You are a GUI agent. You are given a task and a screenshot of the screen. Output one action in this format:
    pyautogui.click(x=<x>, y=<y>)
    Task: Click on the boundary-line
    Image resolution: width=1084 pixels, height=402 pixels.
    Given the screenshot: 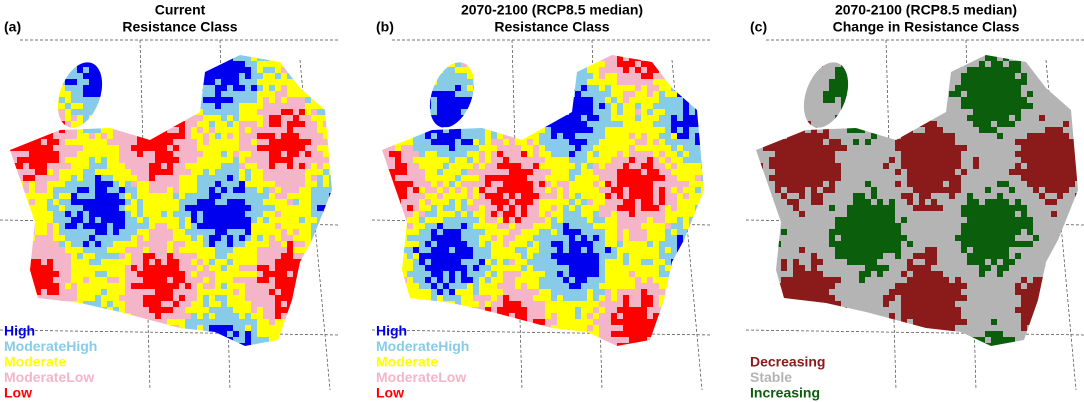 What is the action you would take?
    pyautogui.click(x=170, y=332)
    